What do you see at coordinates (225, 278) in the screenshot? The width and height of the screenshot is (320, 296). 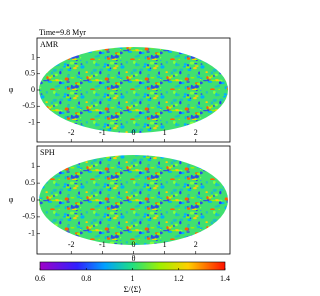 I see `colorbar-tick-label: 1.4` at bounding box center [225, 278].